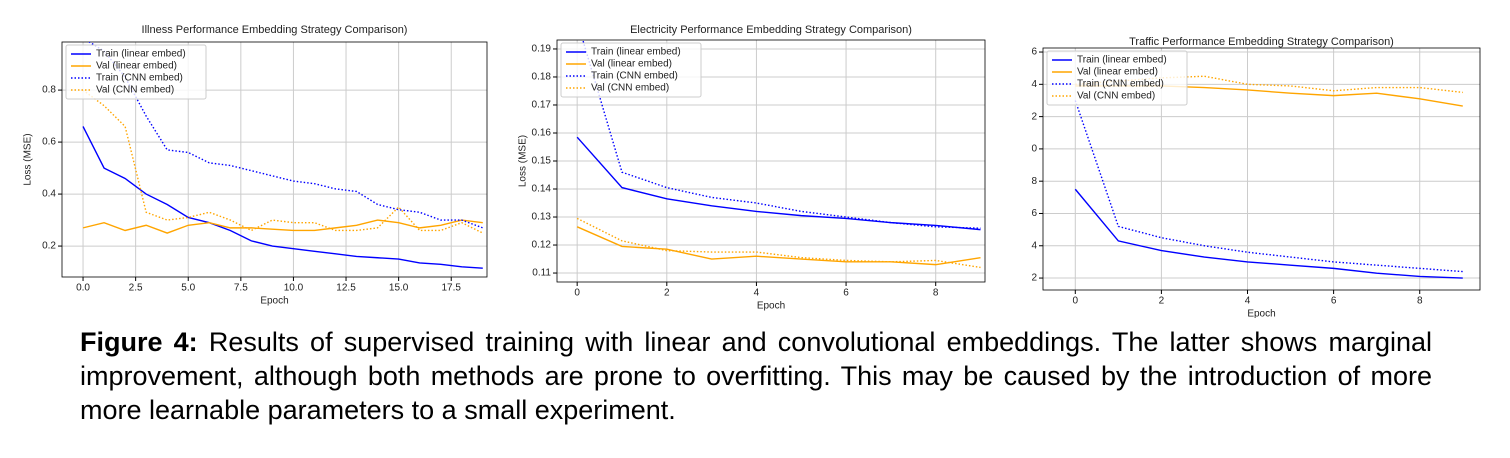 This screenshot has height=458, width=1510. Describe the element at coordinates (542, 77) in the screenshot. I see `y-tick-label: 0.18` at that location.